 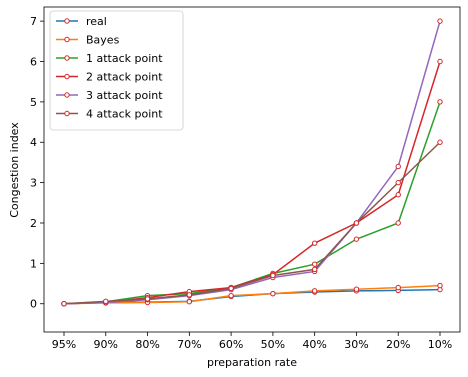 I want to click on x-axis-label: preparation rate, so click(x=252, y=362).